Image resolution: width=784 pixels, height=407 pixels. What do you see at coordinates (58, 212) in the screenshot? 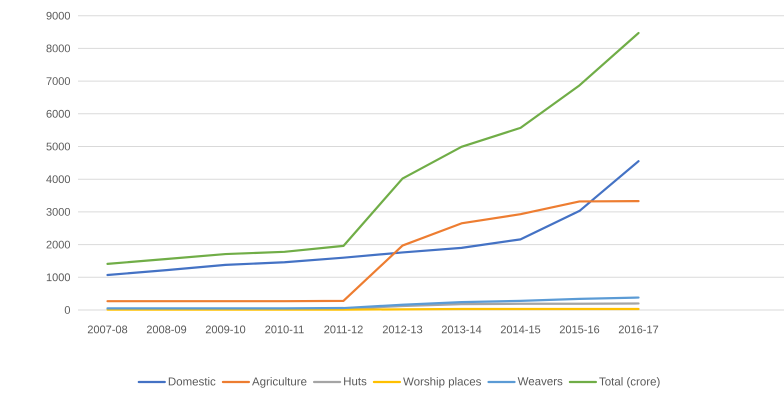
I see `y-tick-label: 3000` at bounding box center [58, 212].